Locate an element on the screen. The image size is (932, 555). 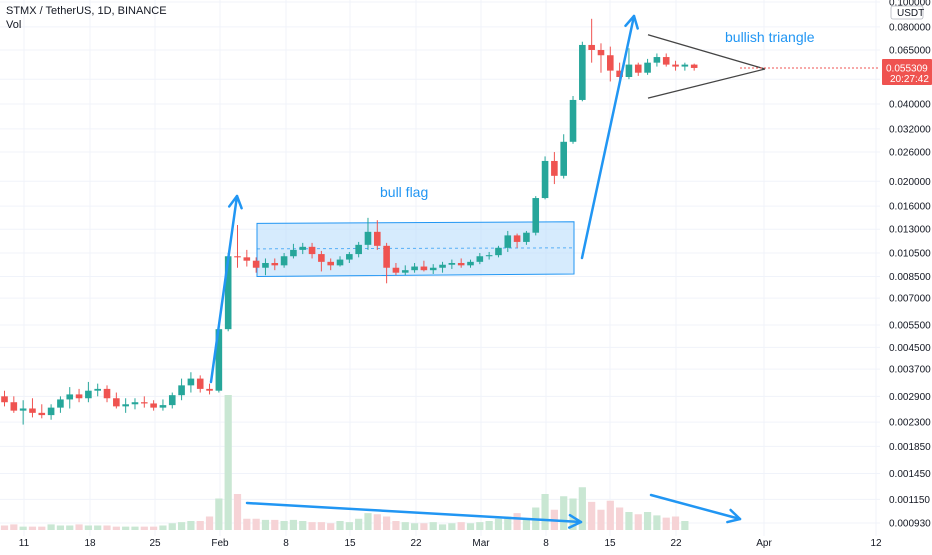
bullish-triangle-label: bullish triangle is located at coordinates (770, 37).